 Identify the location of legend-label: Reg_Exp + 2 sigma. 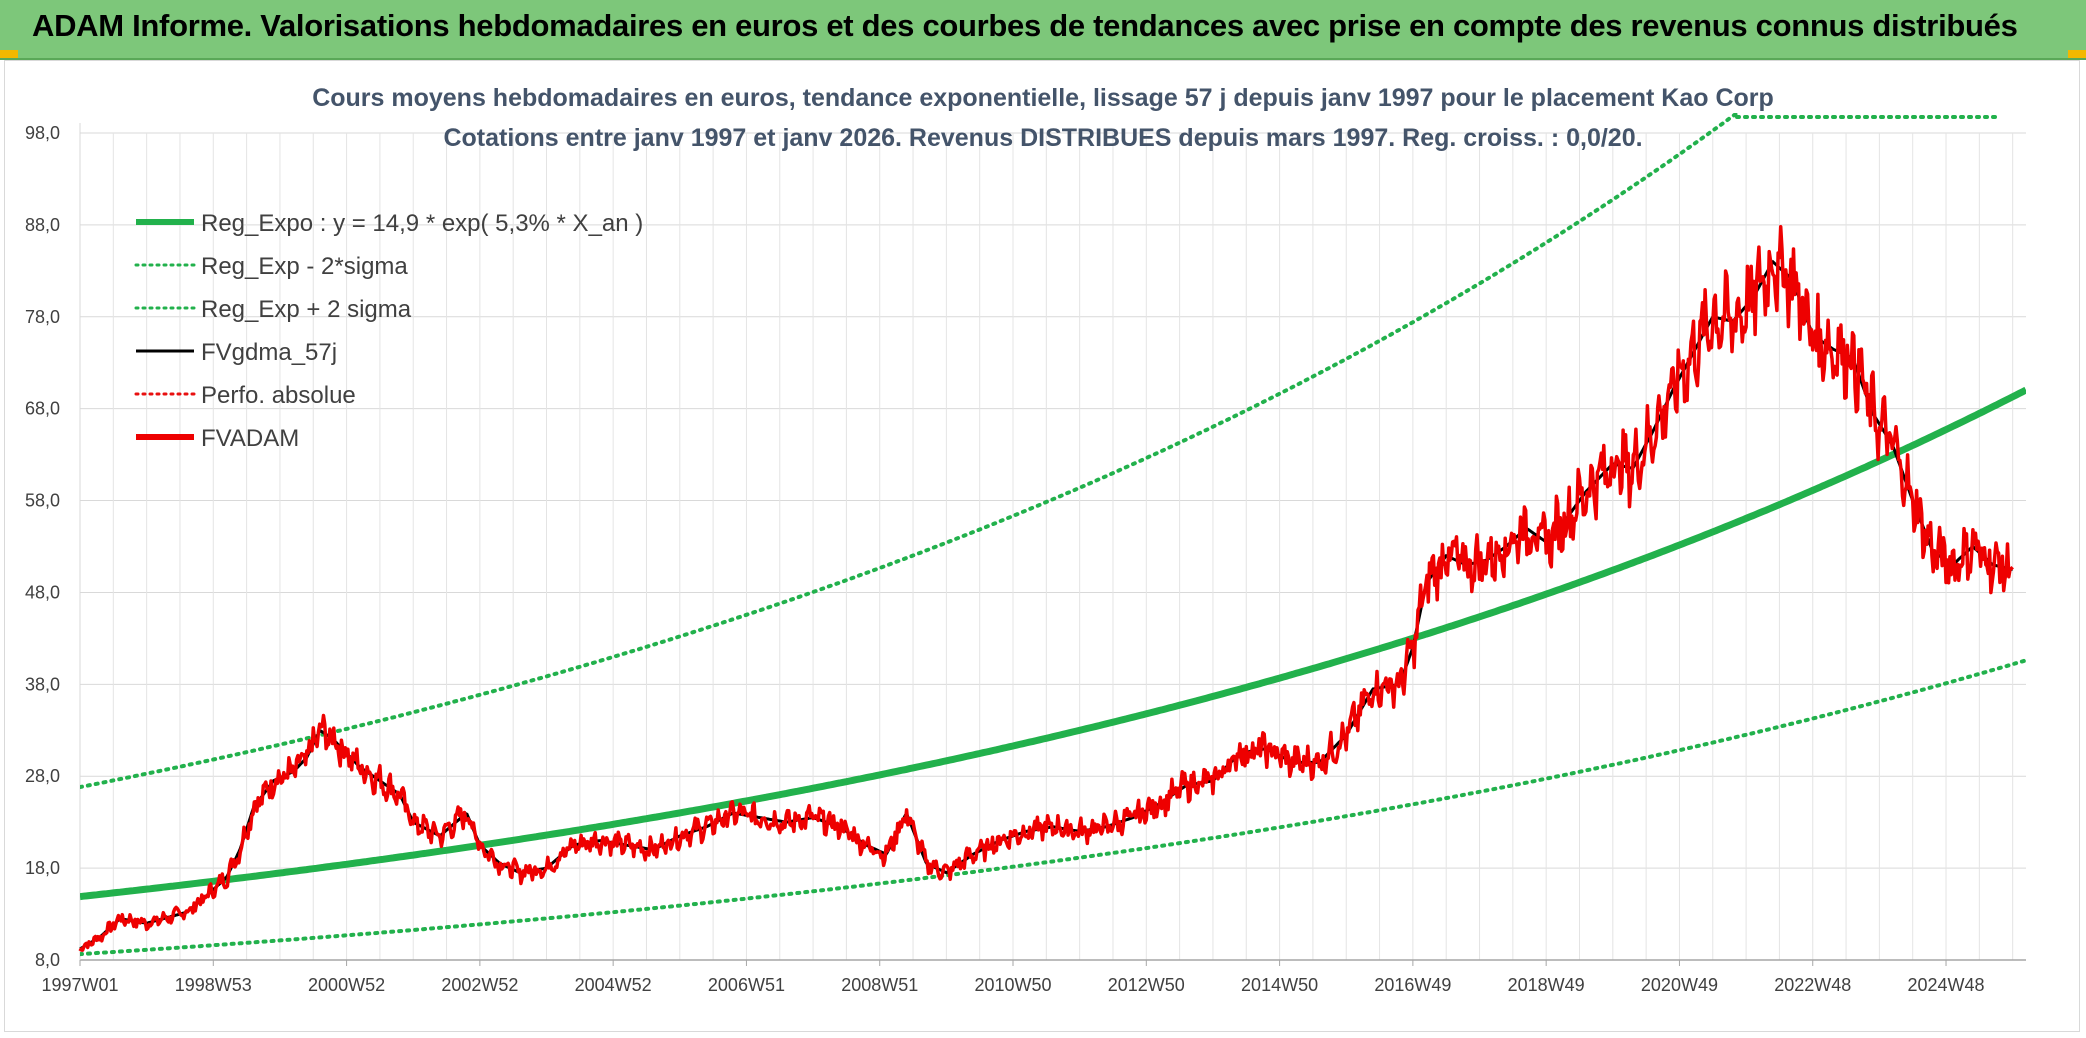
(306, 309).